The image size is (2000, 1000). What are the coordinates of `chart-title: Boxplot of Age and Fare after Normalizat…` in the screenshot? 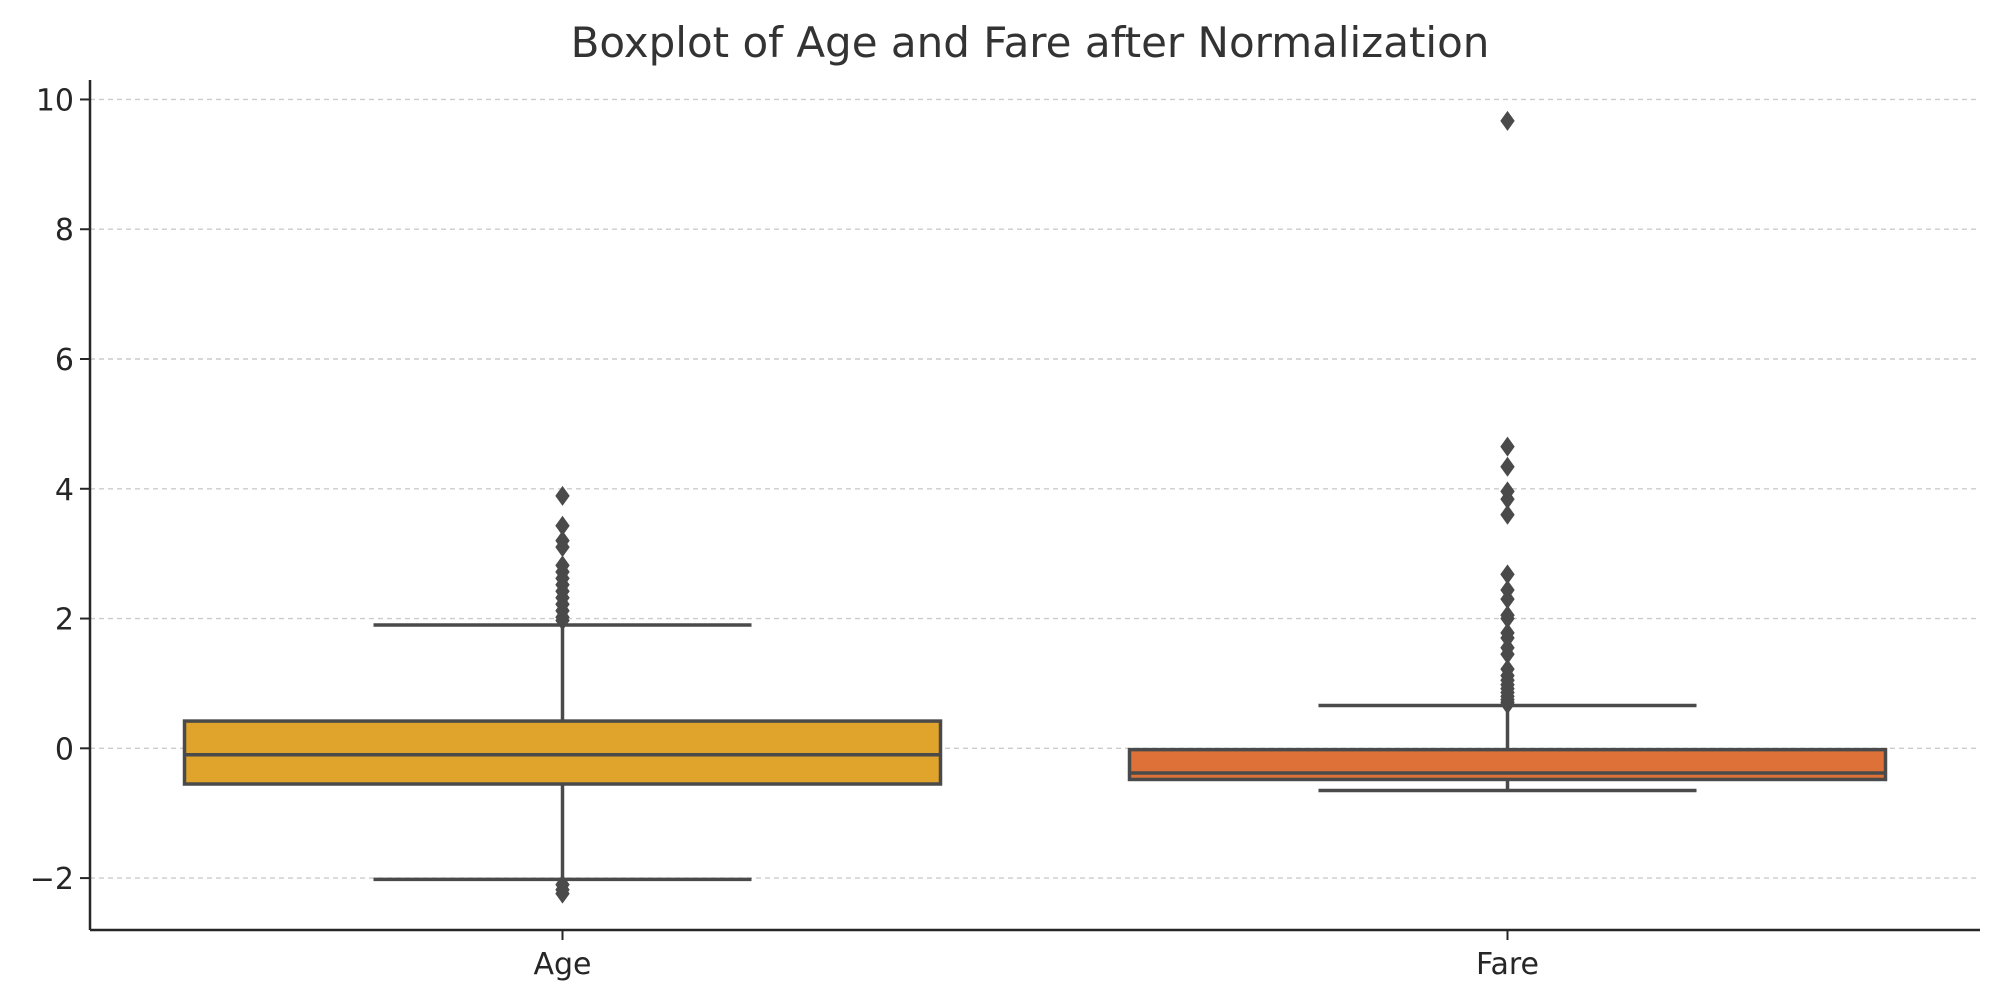 It's located at (1030, 42).